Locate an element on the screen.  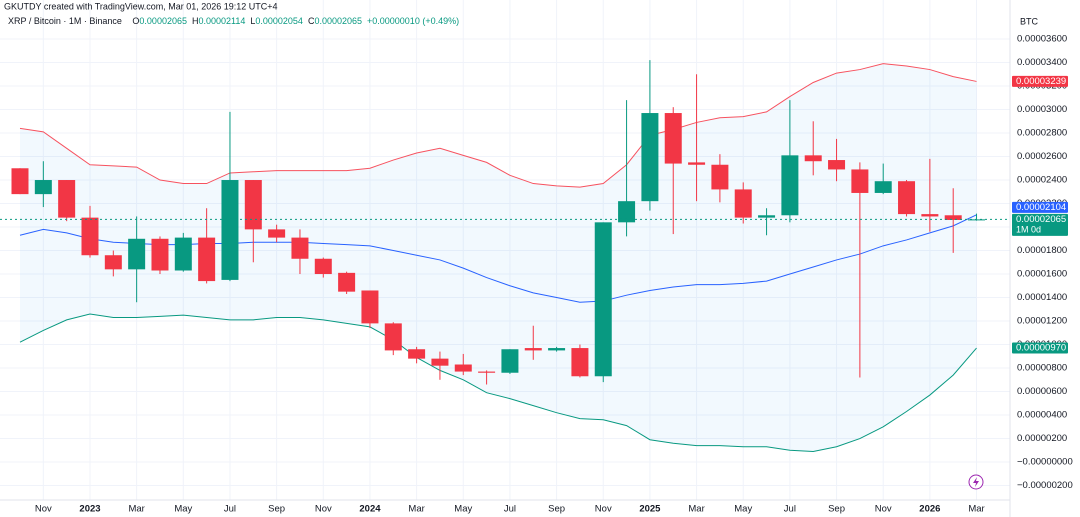
ohlc-key: C is located at coordinates (311, 21).